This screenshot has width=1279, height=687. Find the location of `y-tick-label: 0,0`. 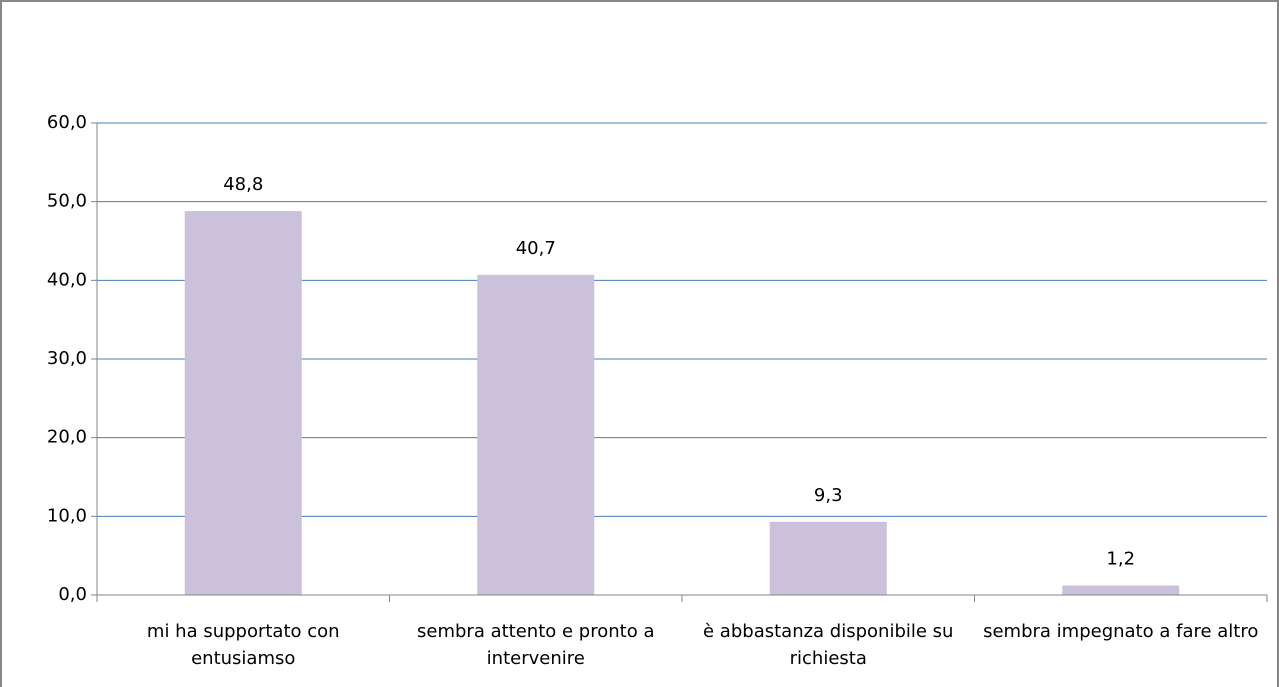

y-tick-label: 0,0 is located at coordinates (72, 594).